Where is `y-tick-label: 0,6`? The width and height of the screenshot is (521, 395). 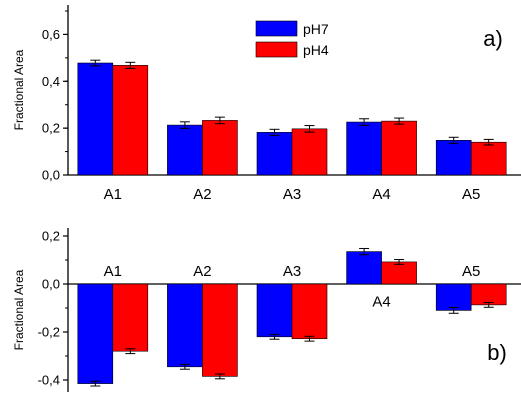 y-tick-label: 0,6 is located at coordinates (51, 34).